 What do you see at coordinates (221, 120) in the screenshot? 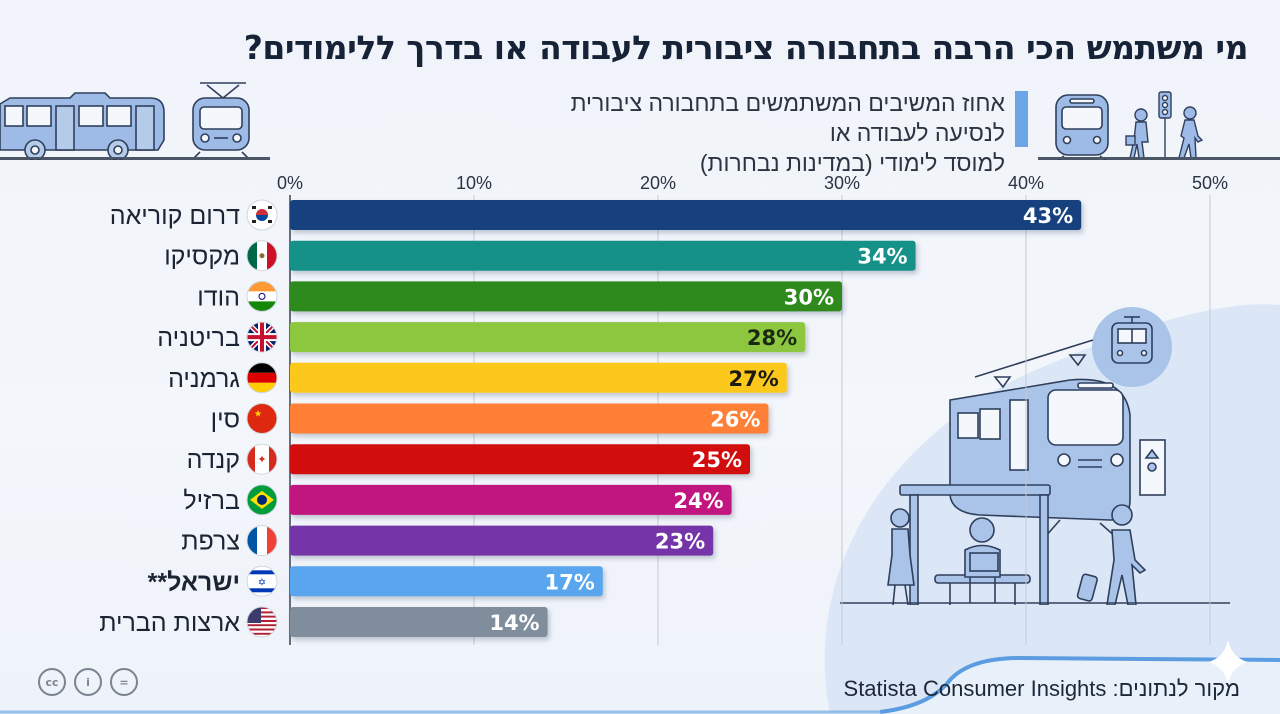
I see `tram-icon` at bounding box center [221, 120].